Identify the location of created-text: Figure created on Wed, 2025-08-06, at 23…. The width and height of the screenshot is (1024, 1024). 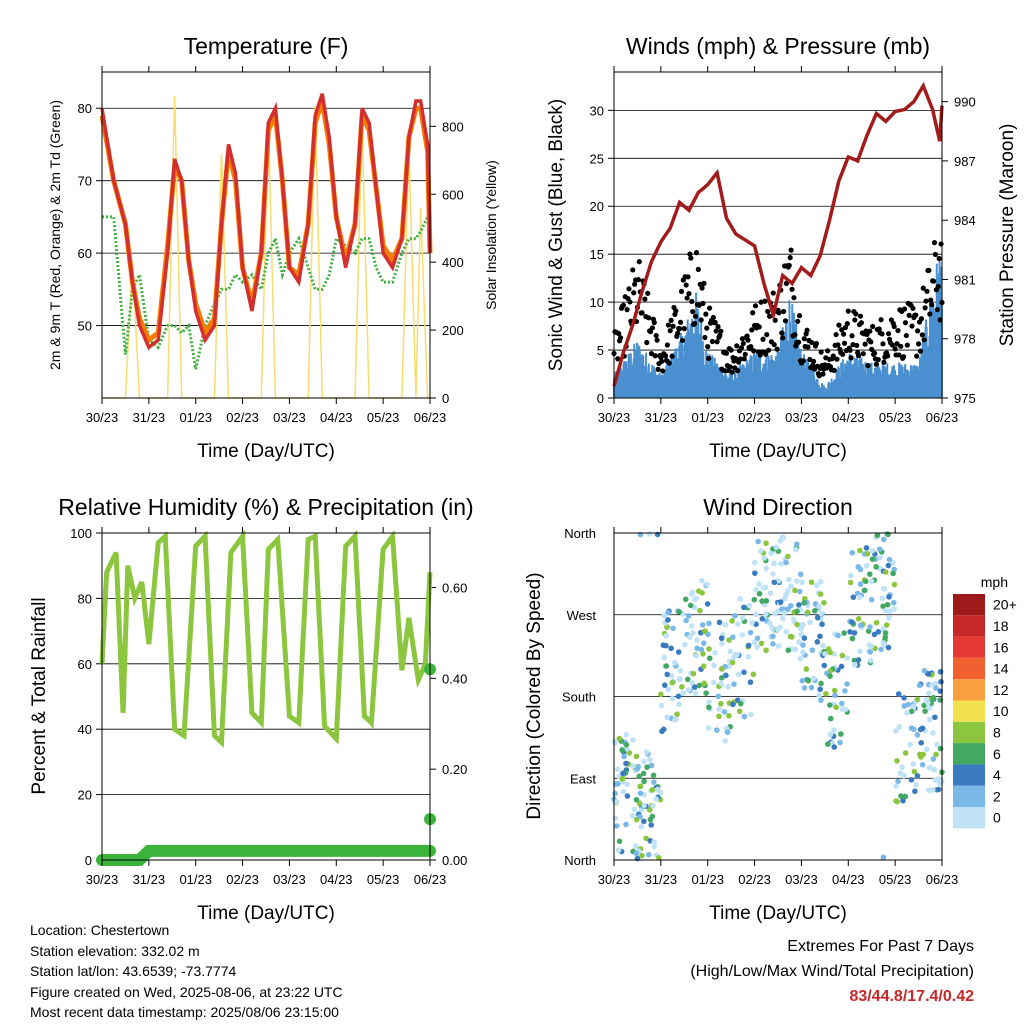
(186, 991).